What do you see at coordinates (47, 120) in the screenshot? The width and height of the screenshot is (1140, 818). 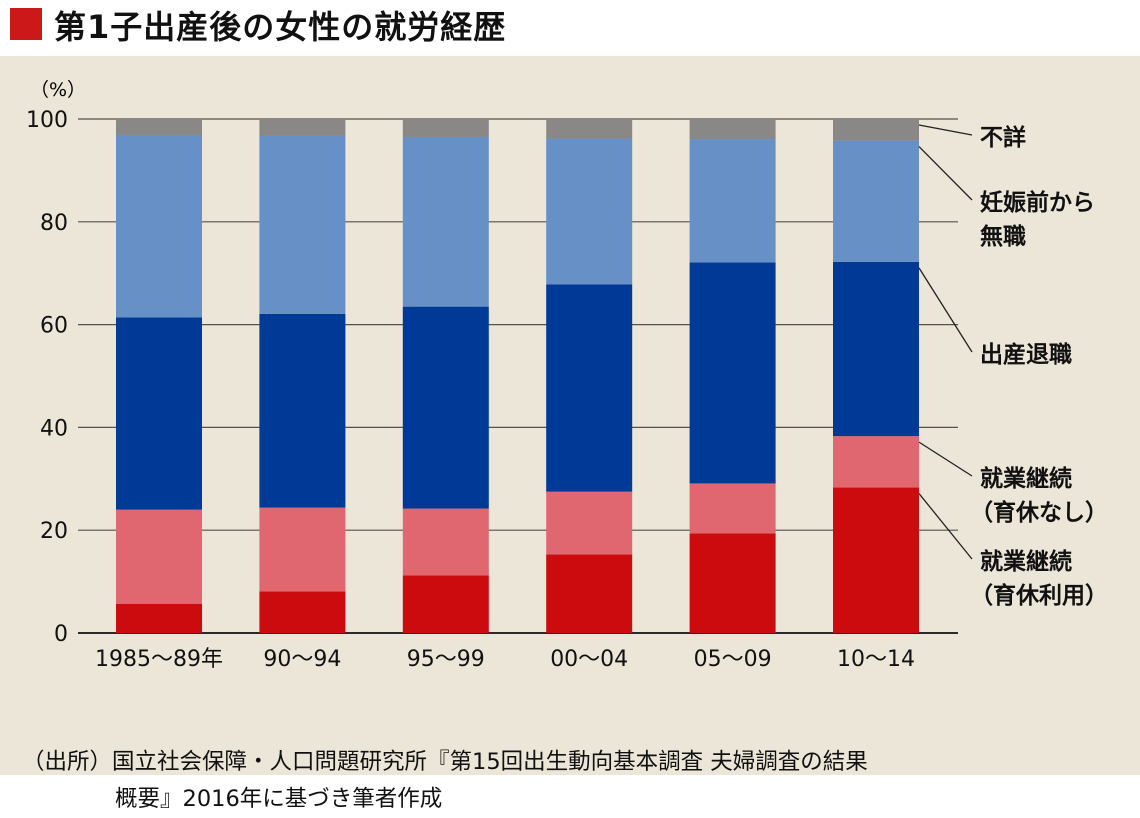 I see `y-tick-label: 100` at bounding box center [47, 120].